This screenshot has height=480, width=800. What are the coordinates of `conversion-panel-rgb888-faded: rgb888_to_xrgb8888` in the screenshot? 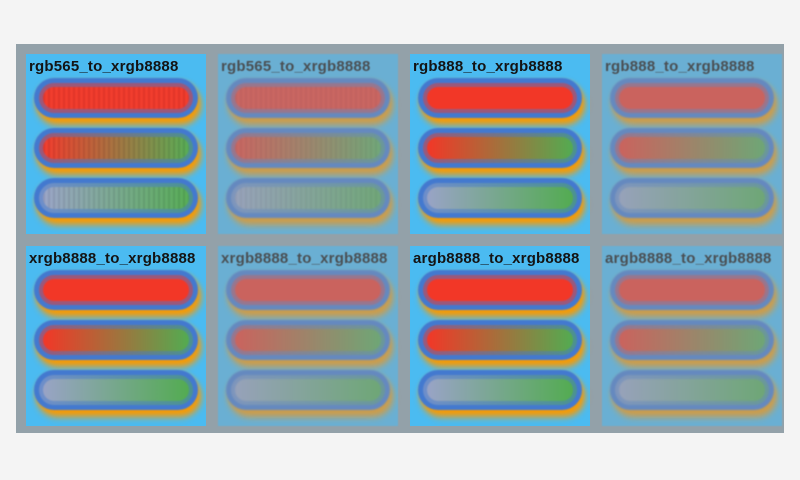 It's located at (692, 144).